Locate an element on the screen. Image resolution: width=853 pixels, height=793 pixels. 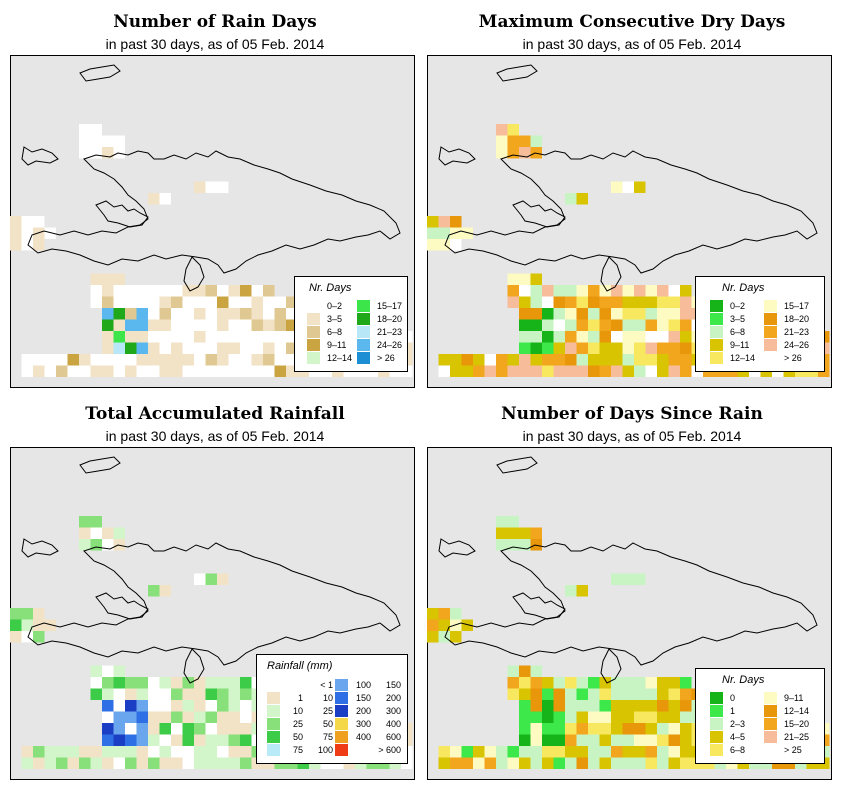
legend-title: Rainfall (mm) is located at coordinates (300, 666).